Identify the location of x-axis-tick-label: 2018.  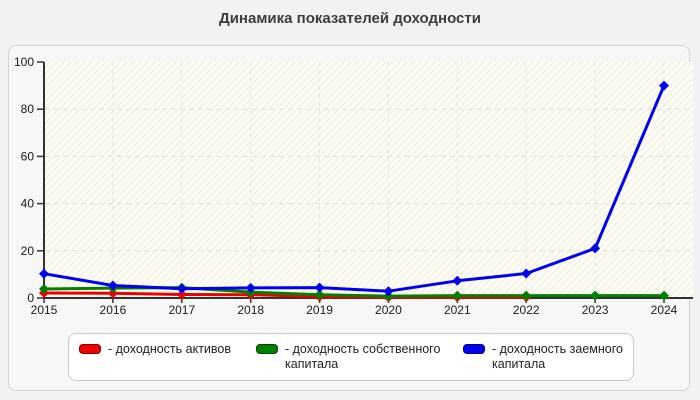
(250, 310).